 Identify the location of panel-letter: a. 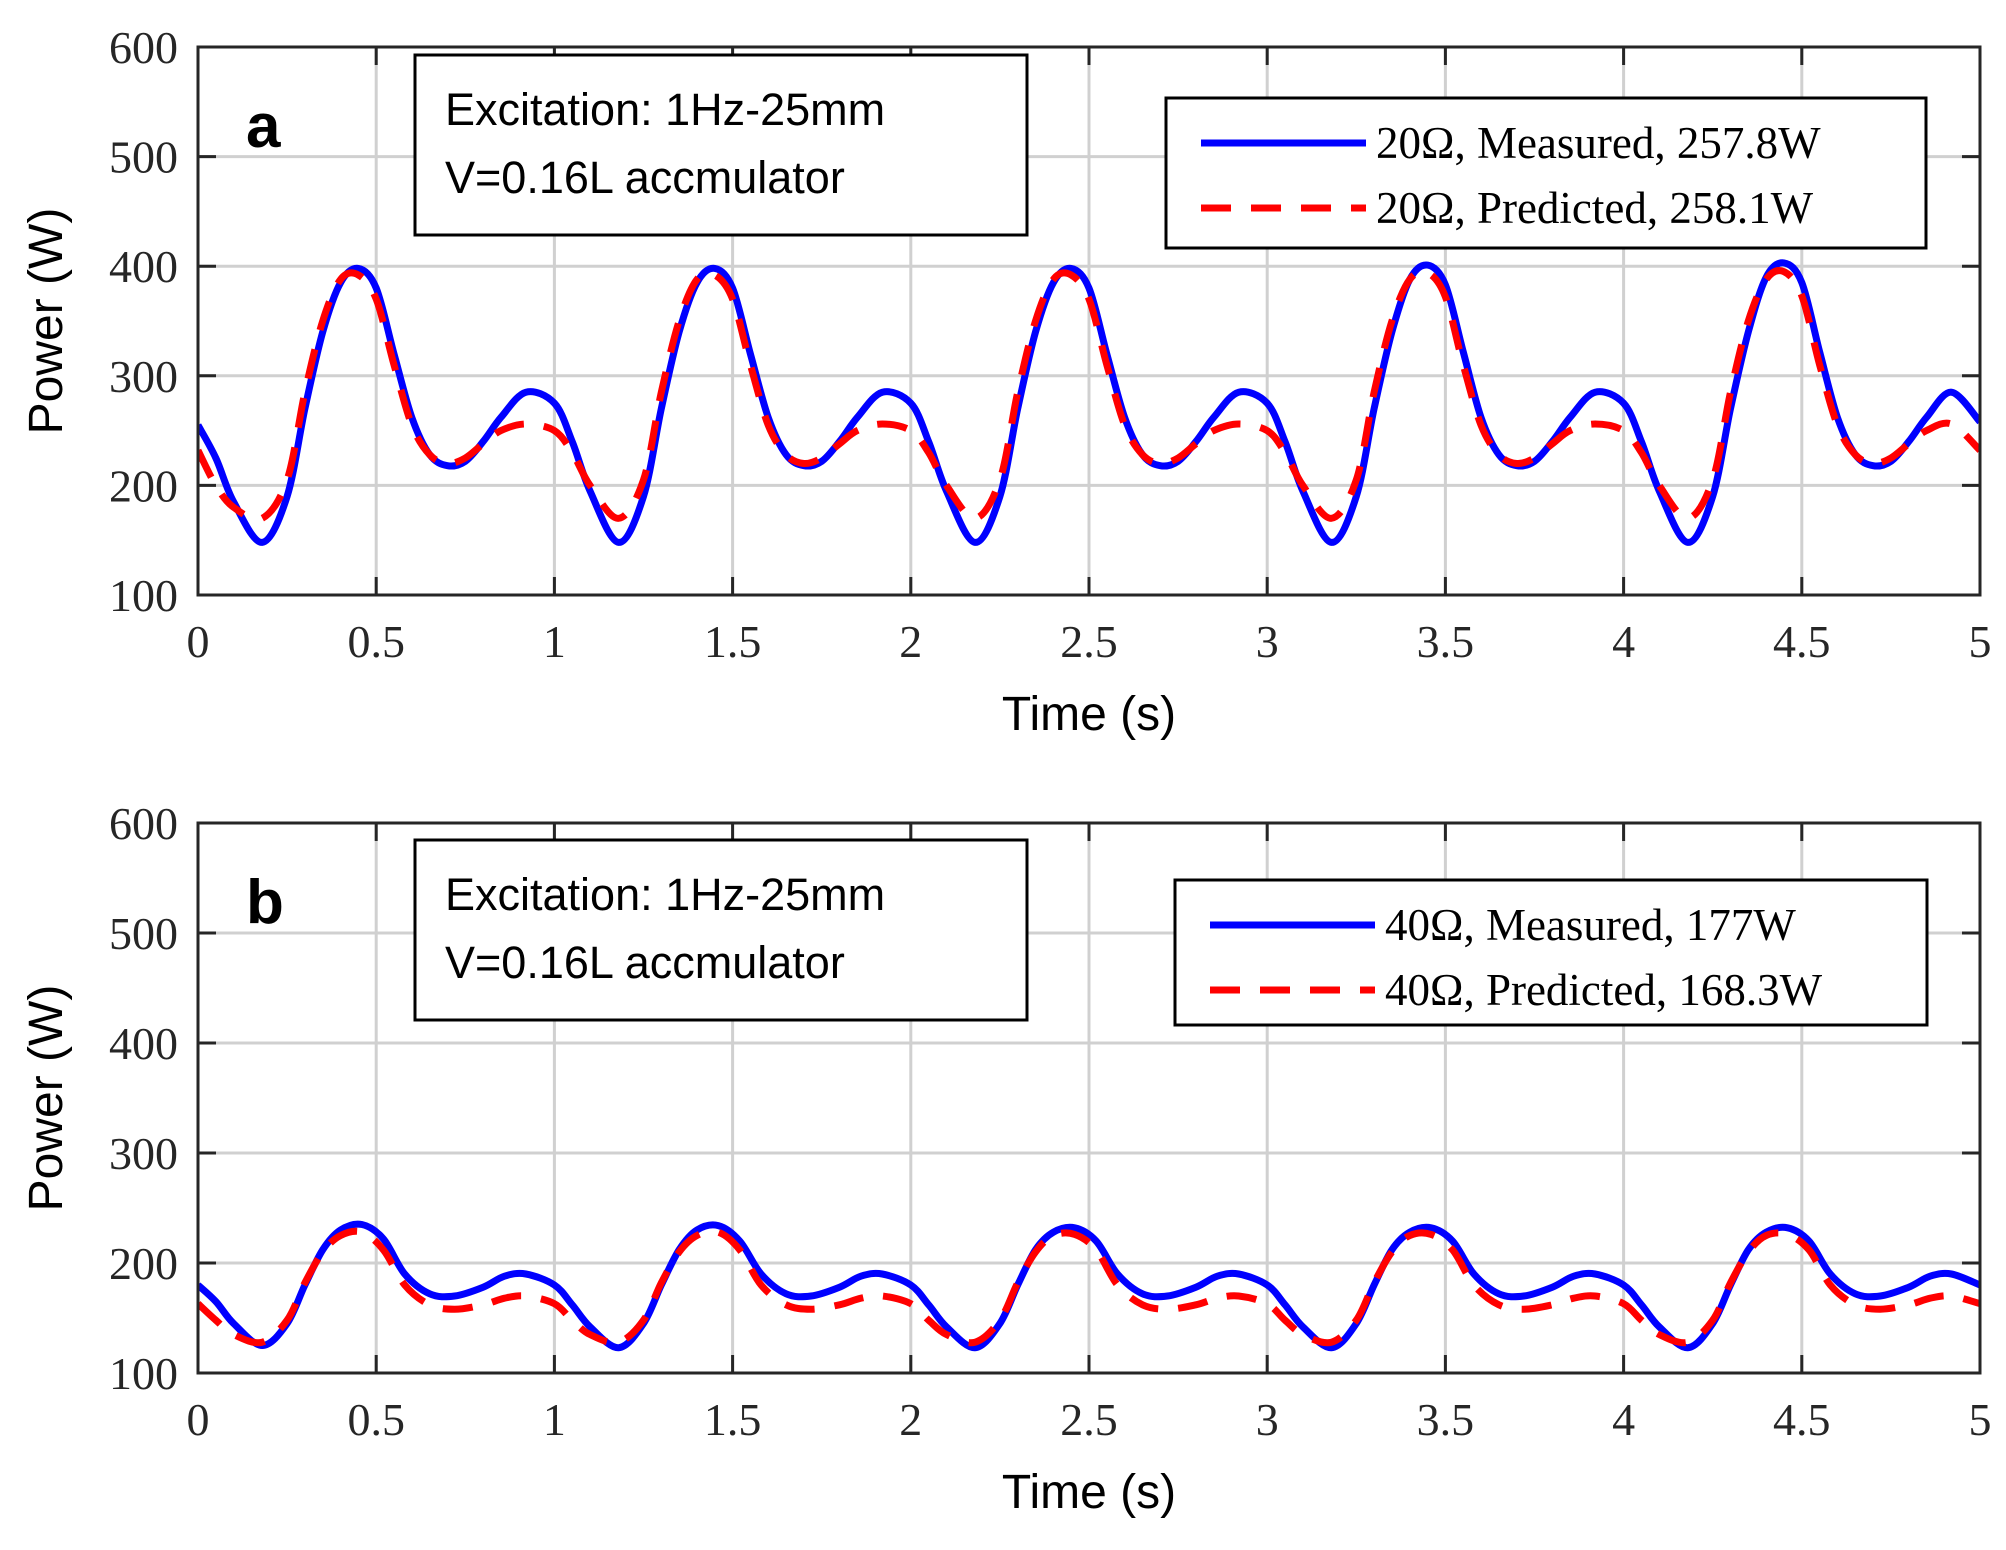
(263, 126).